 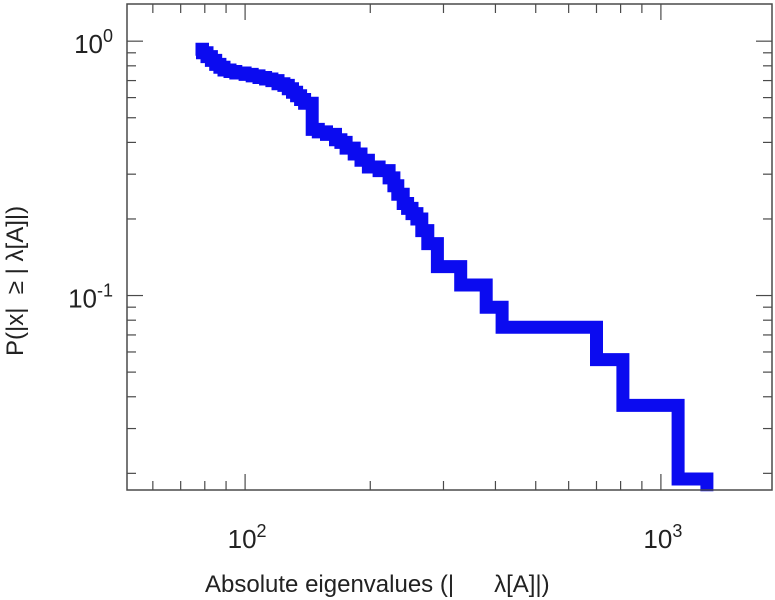 What do you see at coordinates (15, 281) in the screenshot?
I see `y-axis-label: P(|x| ≥ | λ[A]|)` at bounding box center [15, 281].